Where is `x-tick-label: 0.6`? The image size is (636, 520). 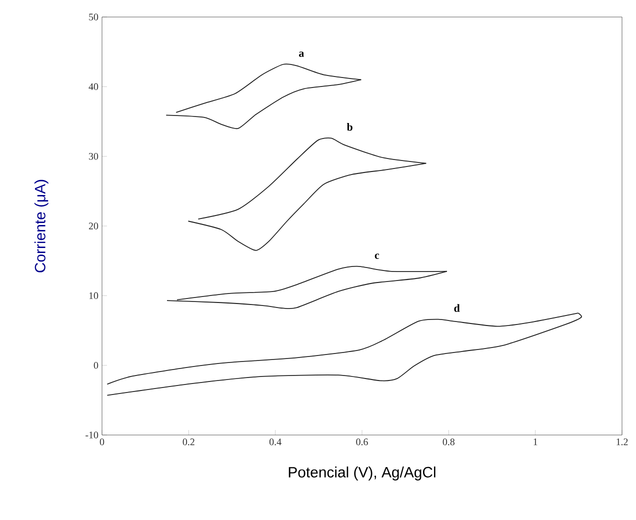 x-tick-label: 0.6 is located at coordinates (362, 442).